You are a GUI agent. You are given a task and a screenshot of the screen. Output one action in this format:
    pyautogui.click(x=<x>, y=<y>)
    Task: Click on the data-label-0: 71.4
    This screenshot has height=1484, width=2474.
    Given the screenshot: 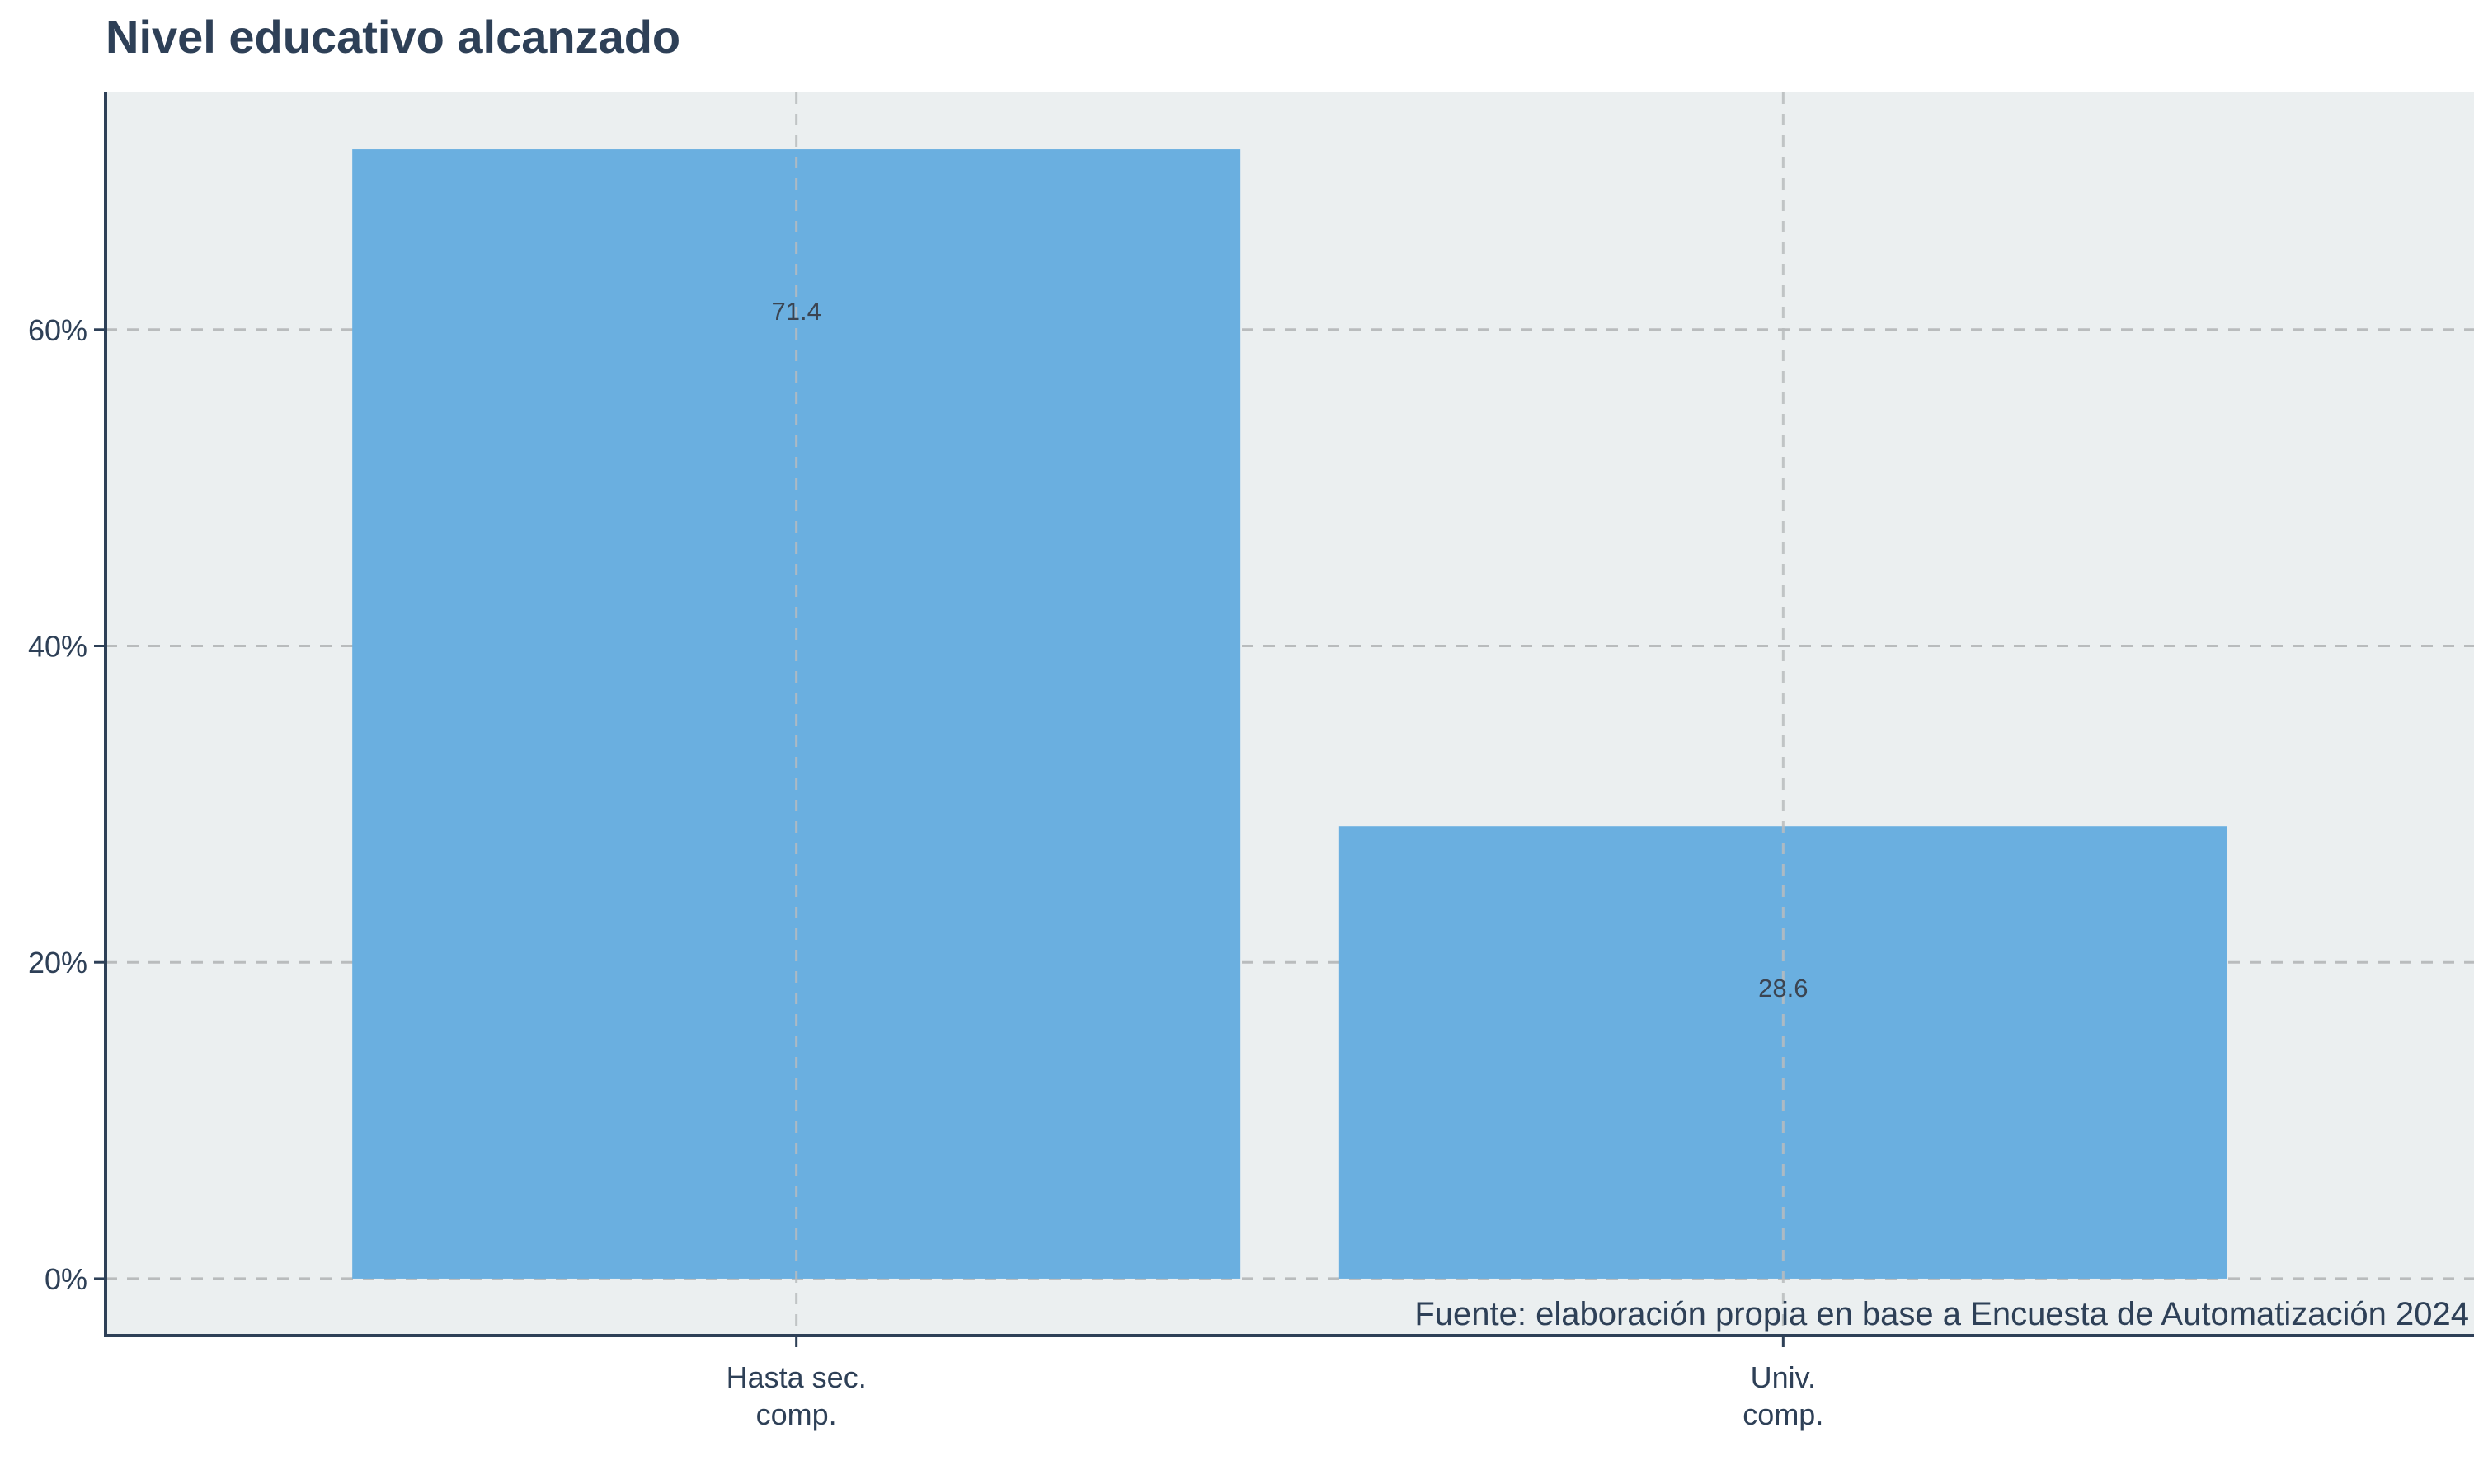 What is the action you would take?
    pyautogui.click(x=796, y=311)
    